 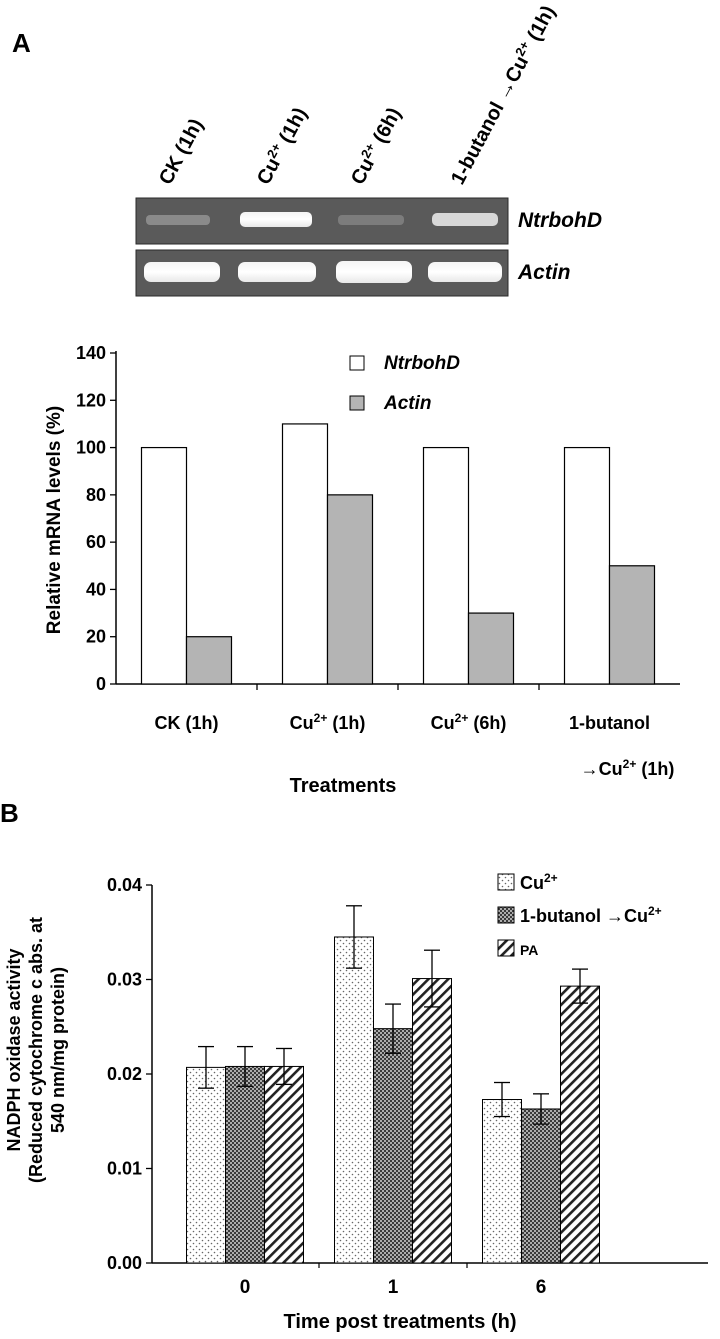 I want to click on y-tick-label: 100, so click(x=91, y=448).